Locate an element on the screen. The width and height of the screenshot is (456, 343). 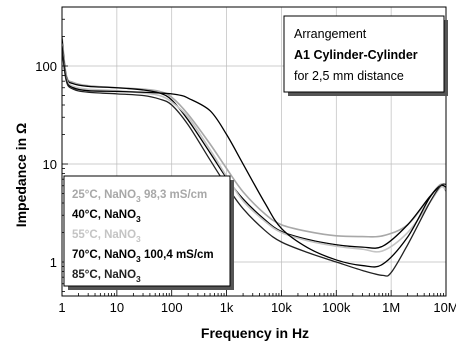
info-line-1: Arrangement is located at coordinates (330, 34).